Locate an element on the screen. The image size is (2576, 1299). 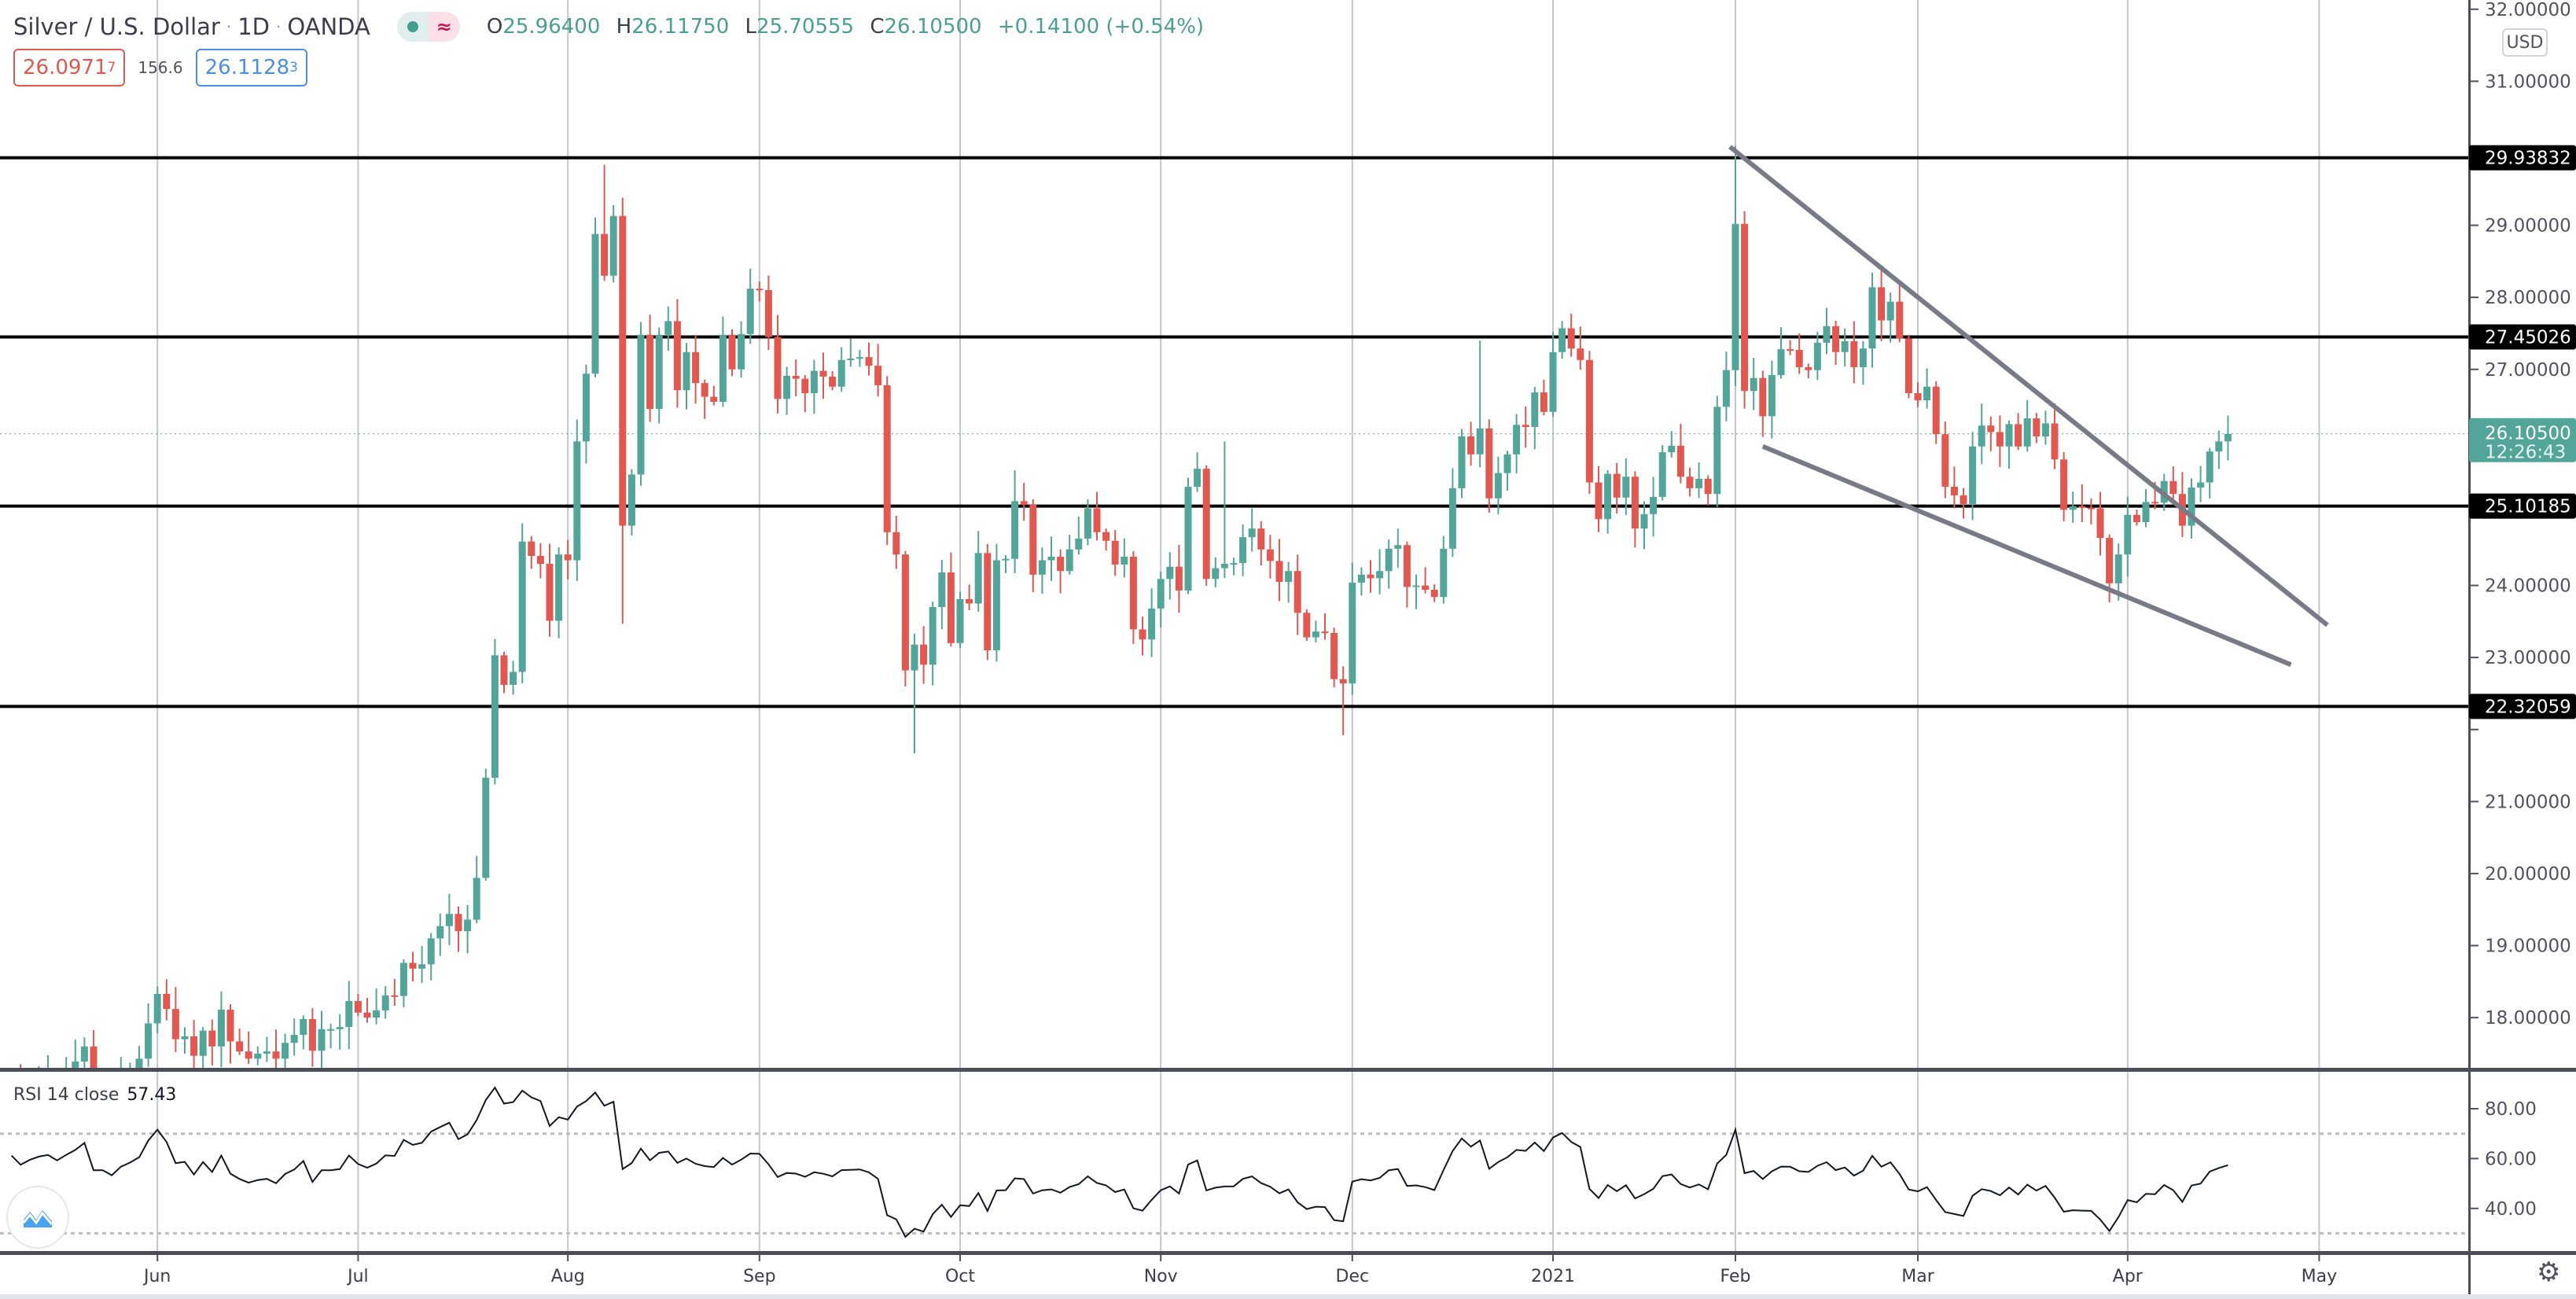
rsi-axis: 80.00 60.00 40.00 is located at coordinates (2504, 1159).